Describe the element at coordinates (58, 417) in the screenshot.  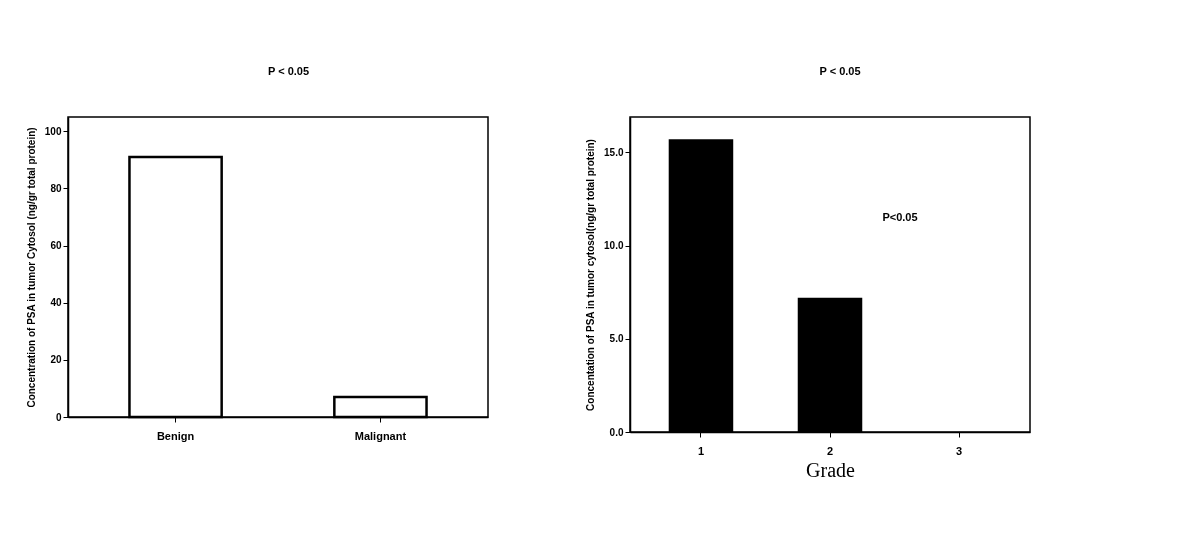
I see `y-tick-label: 0` at that location.